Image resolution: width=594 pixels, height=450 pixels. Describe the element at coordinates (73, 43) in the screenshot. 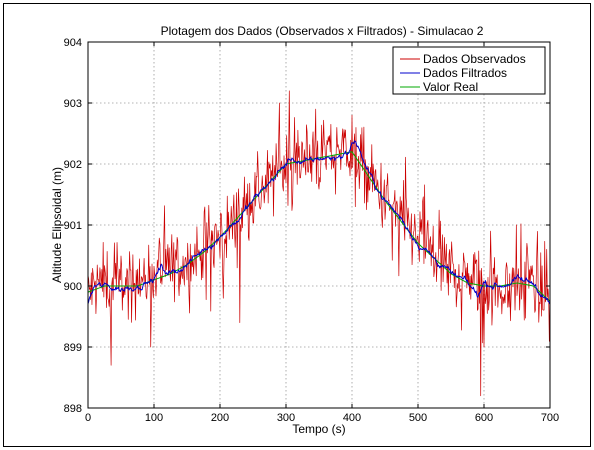

I see `y-tick-label: 904` at that location.